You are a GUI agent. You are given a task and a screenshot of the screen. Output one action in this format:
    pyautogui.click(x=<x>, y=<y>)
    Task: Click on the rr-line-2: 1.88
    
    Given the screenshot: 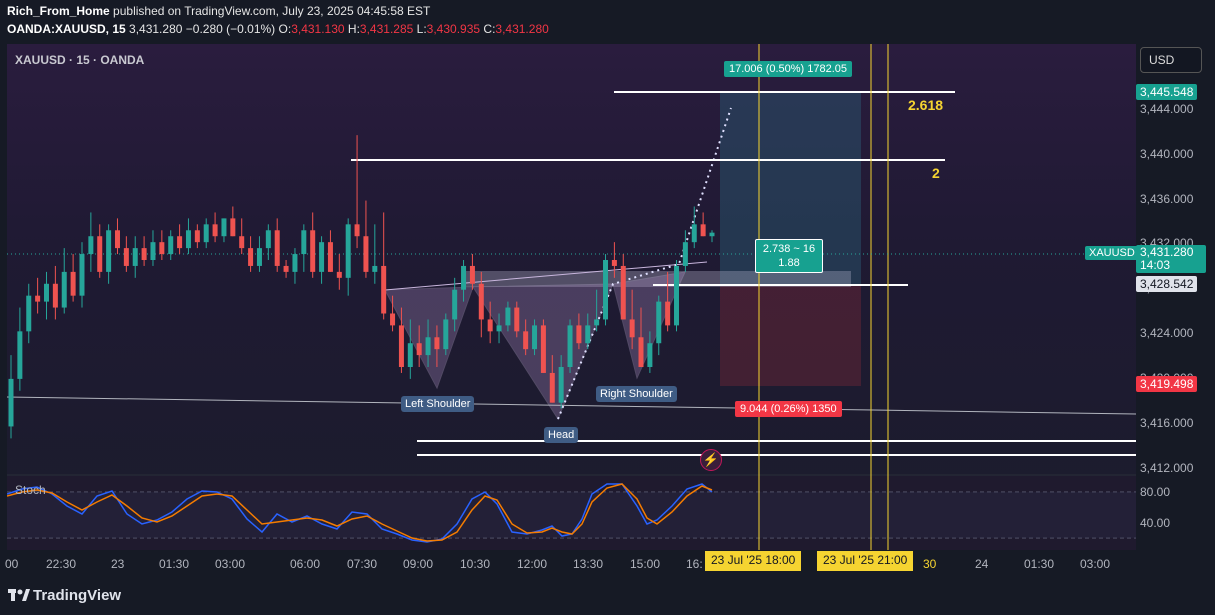 What is the action you would take?
    pyautogui.click(x=789, y=263)
    